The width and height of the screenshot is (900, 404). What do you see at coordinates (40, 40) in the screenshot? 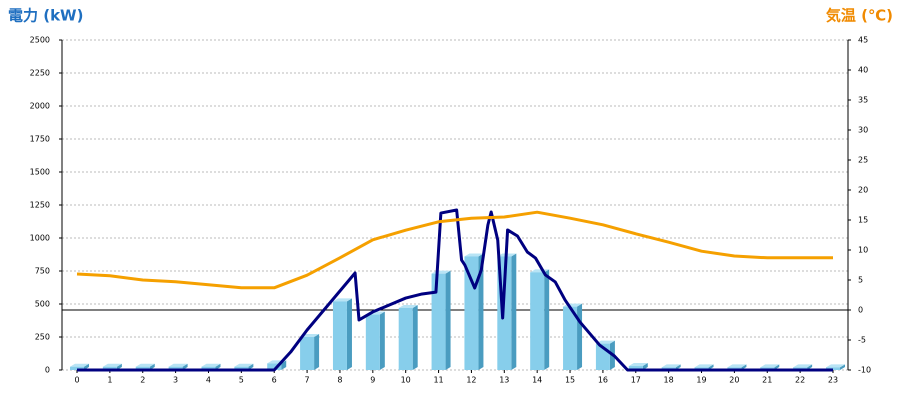
I see `y-tick-label: 2500` at bounding box center [40, 40].